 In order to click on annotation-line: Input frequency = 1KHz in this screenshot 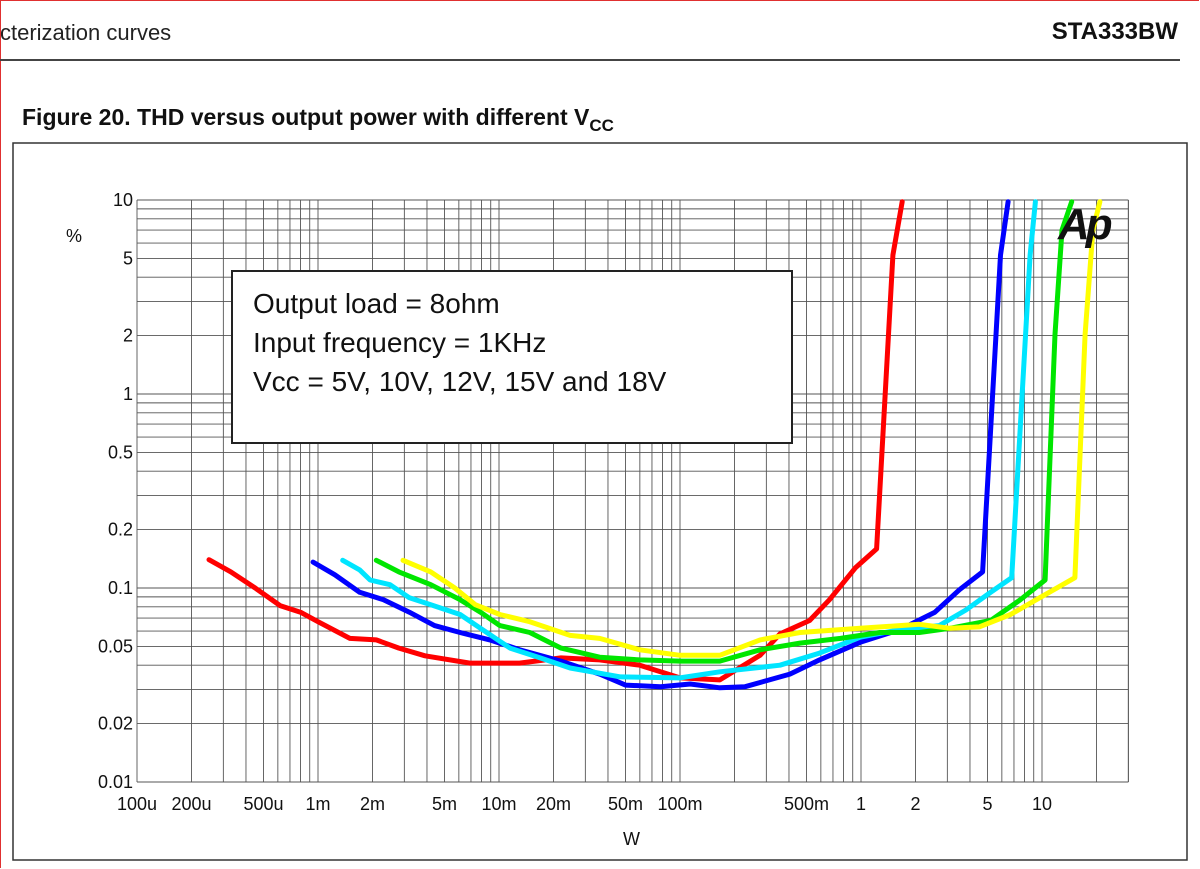, I will do `click(400, 342)`.